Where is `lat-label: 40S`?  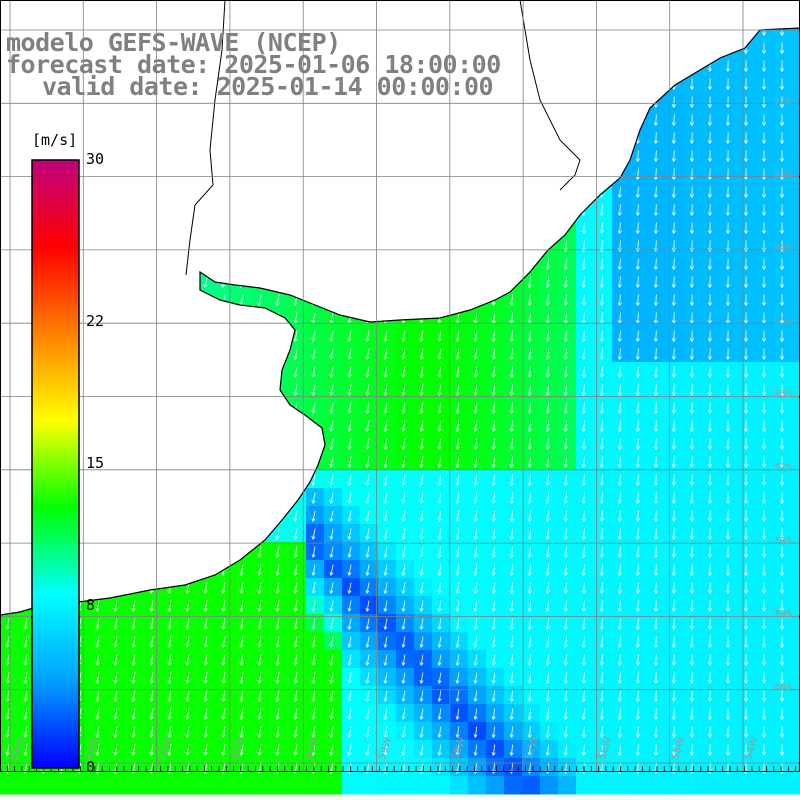 lat-label: 40S is located at coordinates (782, 687).